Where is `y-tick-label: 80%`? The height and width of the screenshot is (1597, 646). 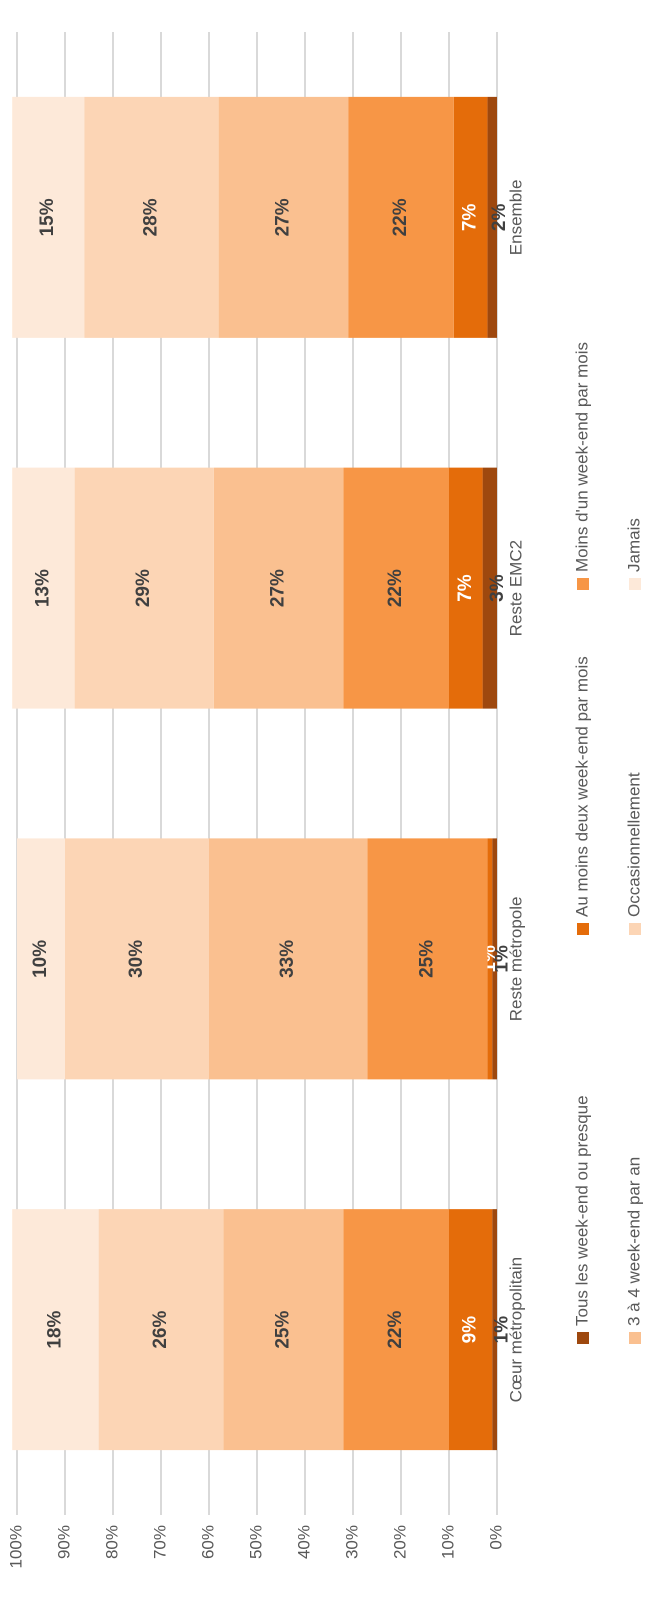 y-tick-label: 80% is located at coordinates (111, 1542).